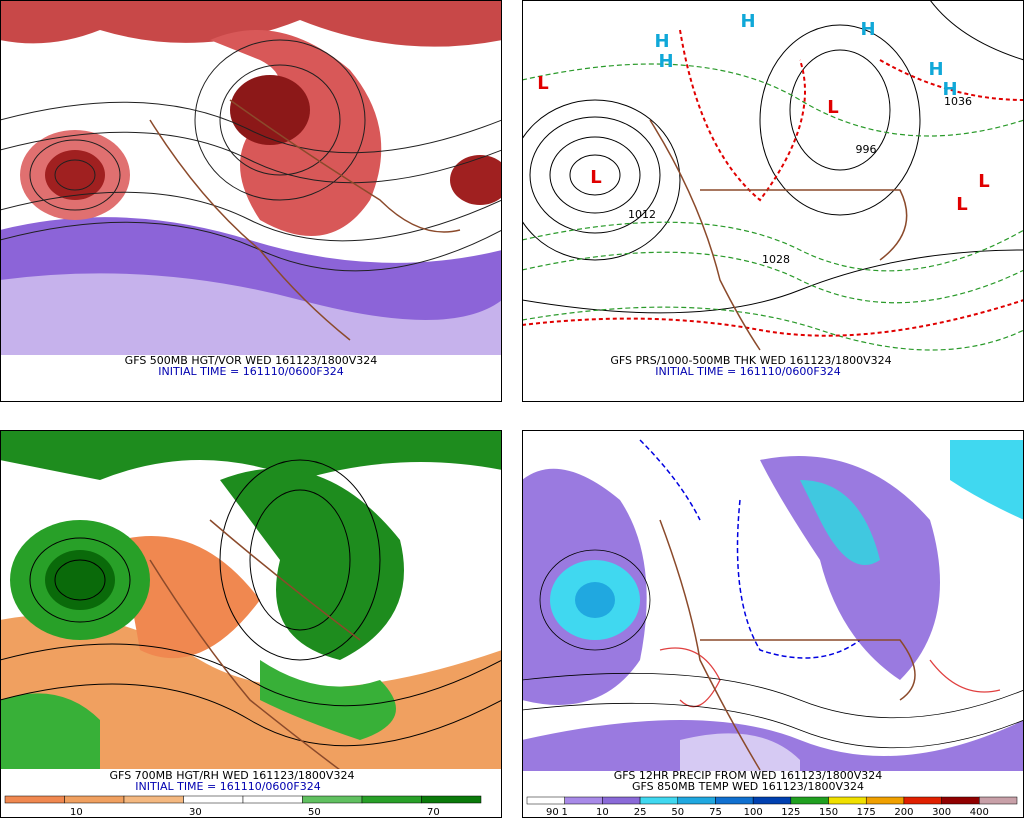  I want to click on colorbar: 1 10 25 50 75 100 125 150 175 200 300 400, so click(772, 807).